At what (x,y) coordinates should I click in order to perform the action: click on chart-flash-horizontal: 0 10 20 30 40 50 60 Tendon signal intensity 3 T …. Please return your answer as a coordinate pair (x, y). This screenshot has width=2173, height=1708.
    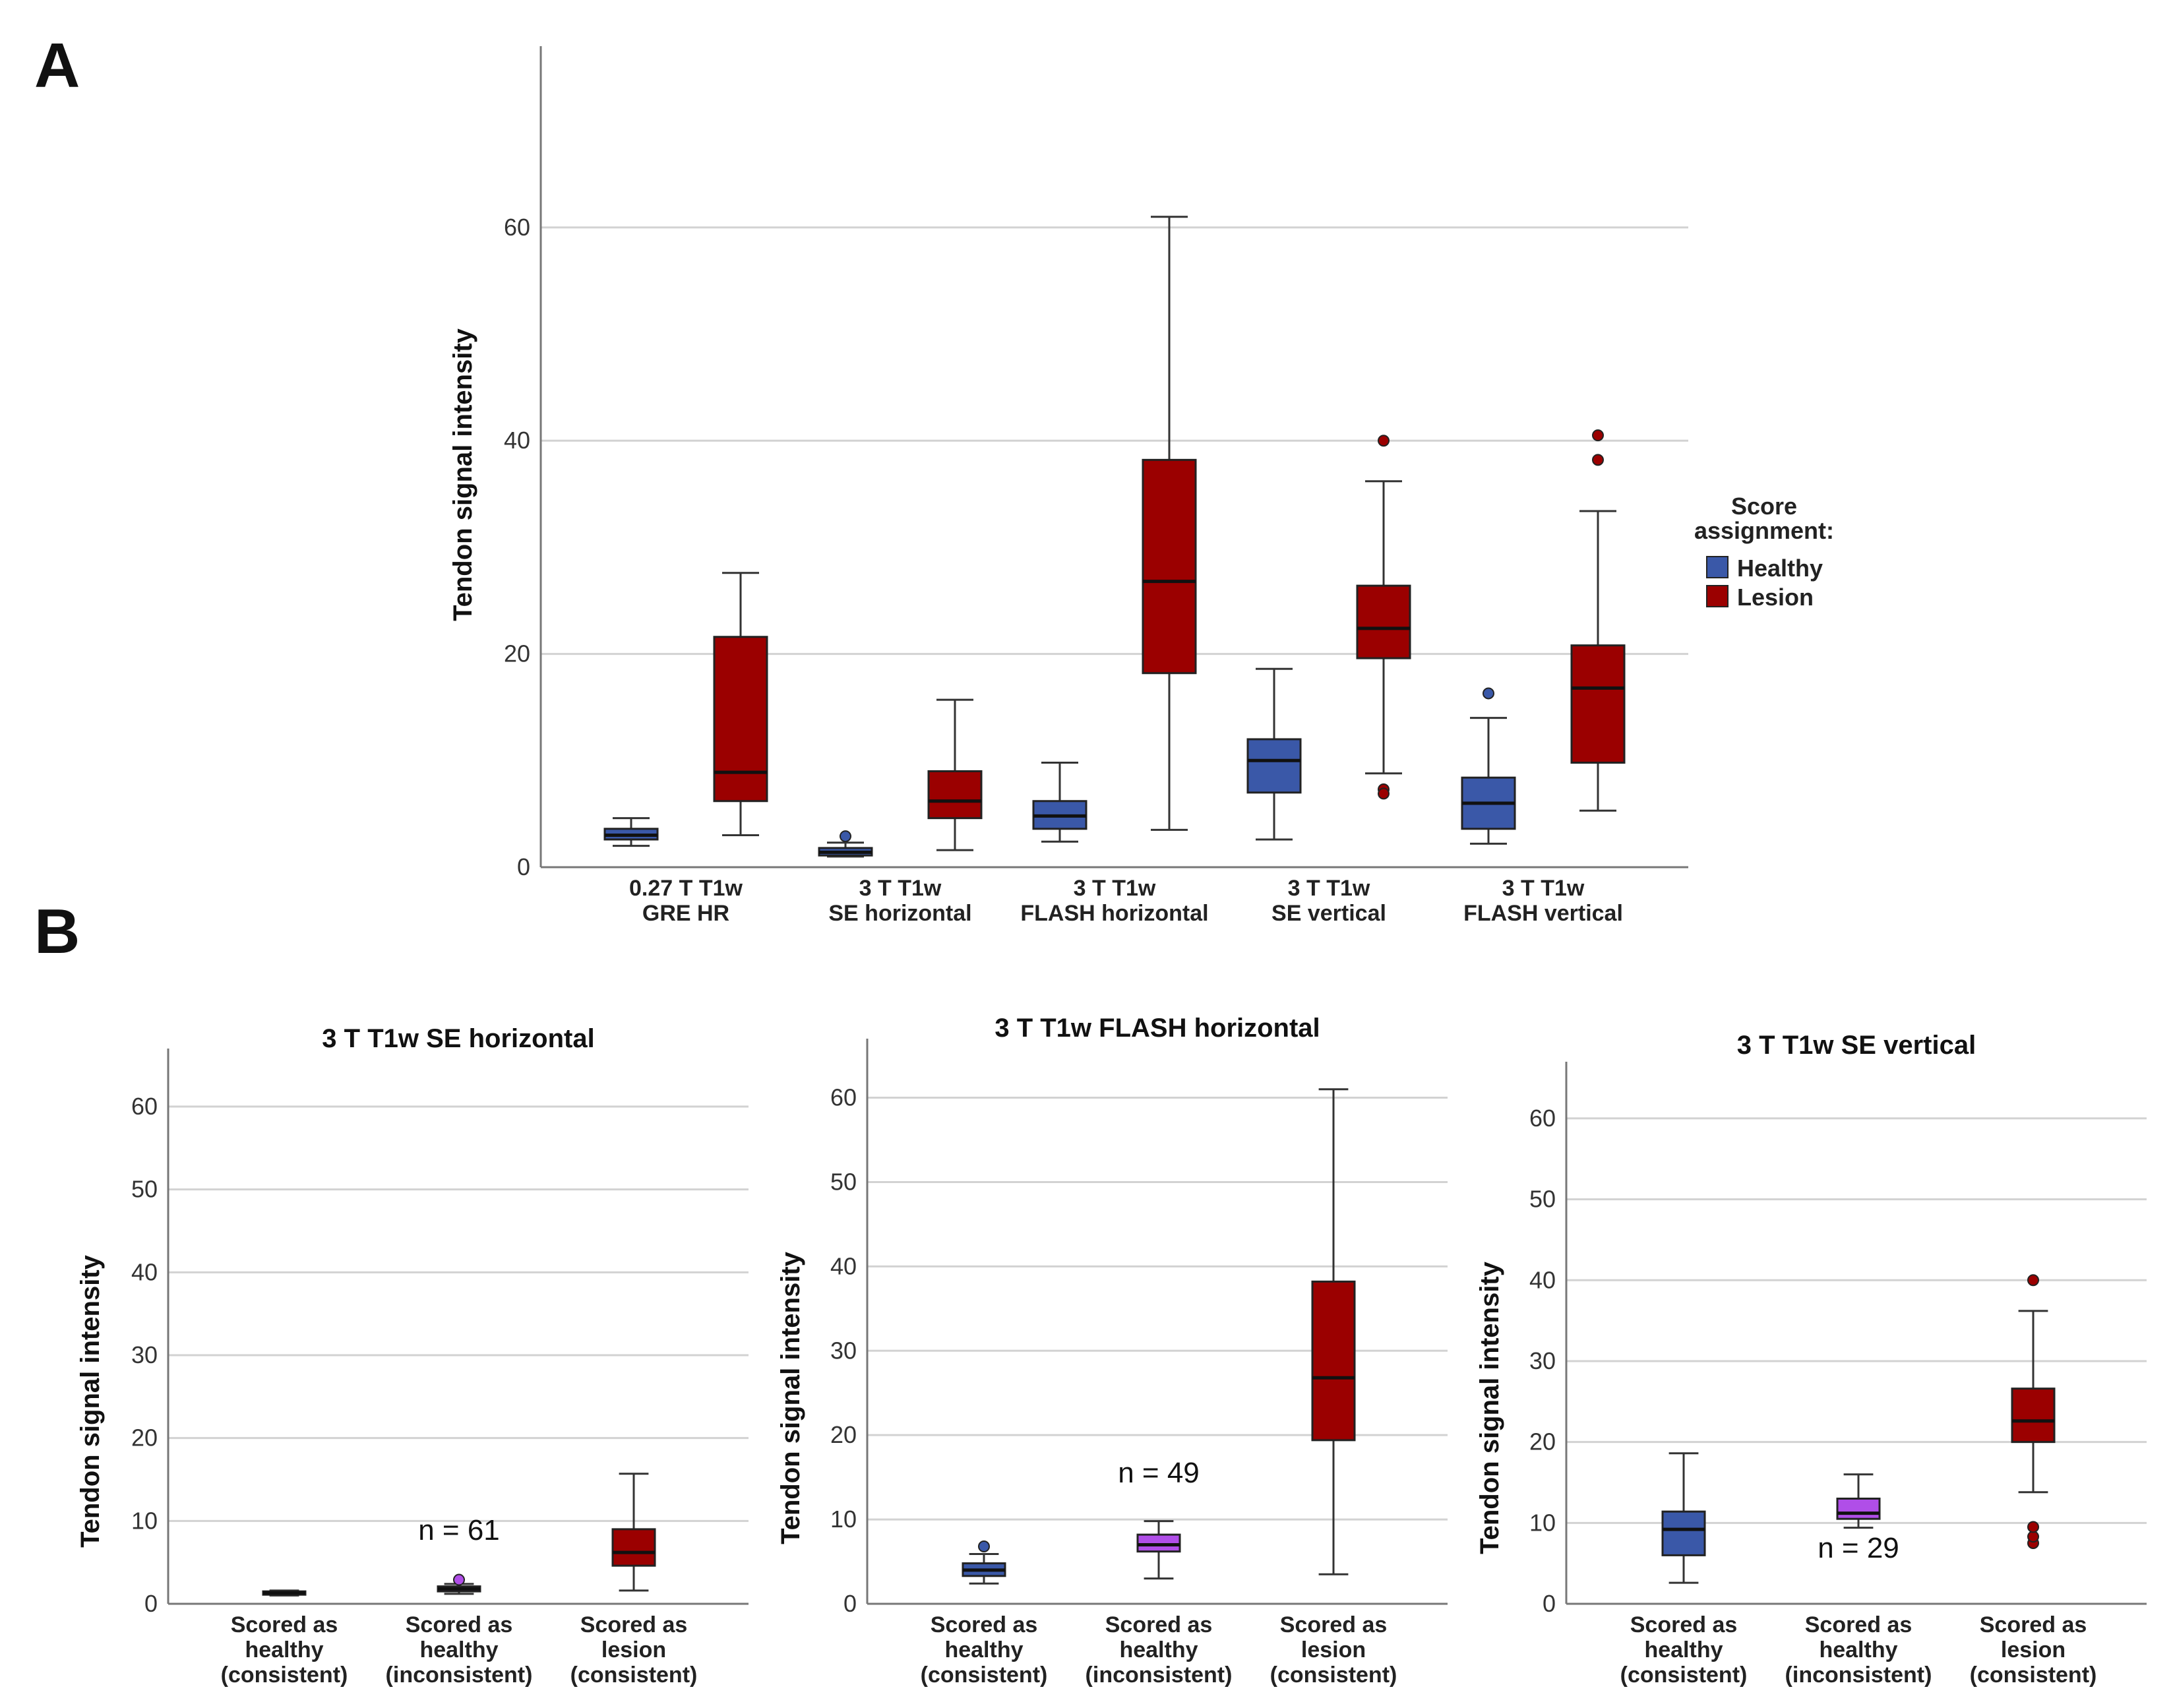
    Looking at the image, I should click on (1112, 1351).